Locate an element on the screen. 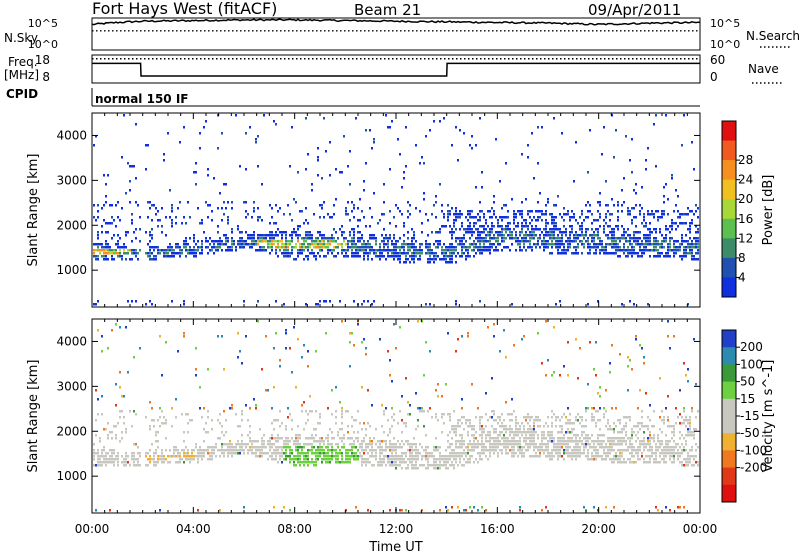  power-colorbar-swatch is located at coordinates (729, 287).